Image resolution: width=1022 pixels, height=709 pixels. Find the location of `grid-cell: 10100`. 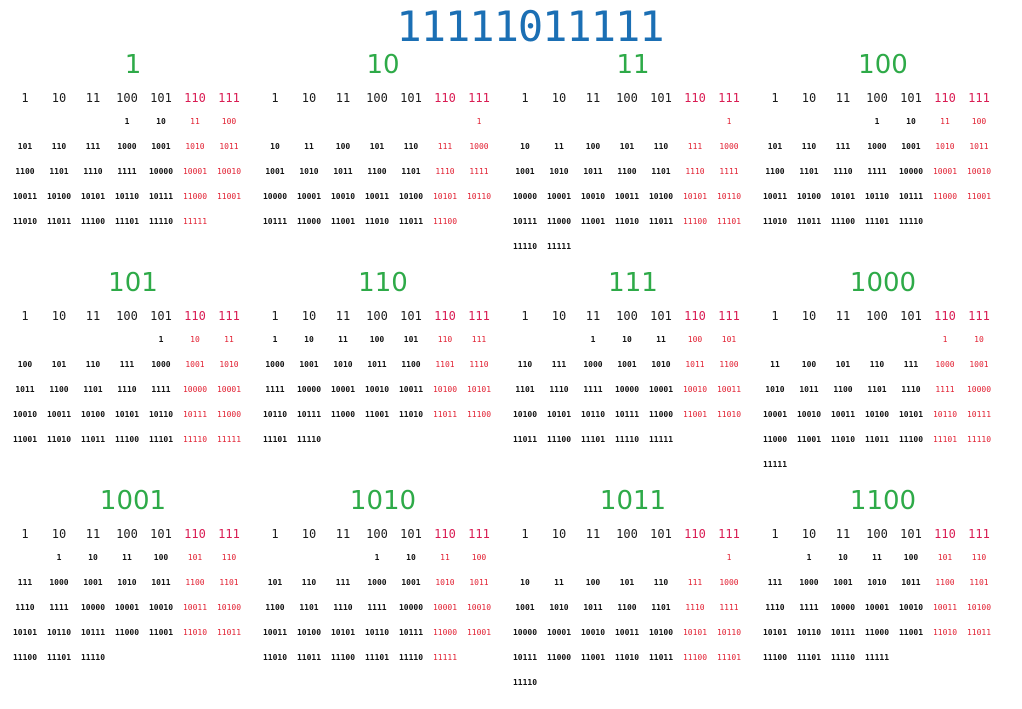

grid-cell: 10100 is located at coordinates (445, 389).